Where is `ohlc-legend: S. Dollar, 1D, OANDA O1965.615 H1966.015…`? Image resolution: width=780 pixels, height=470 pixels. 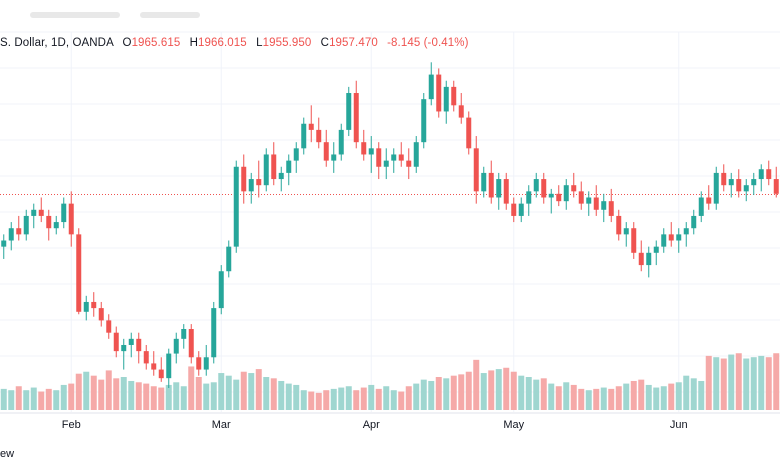
ohlc-legend: S. Dollar, 1D, OANDA O1965.615 H1966.015… is located at coordinates (234, 43).